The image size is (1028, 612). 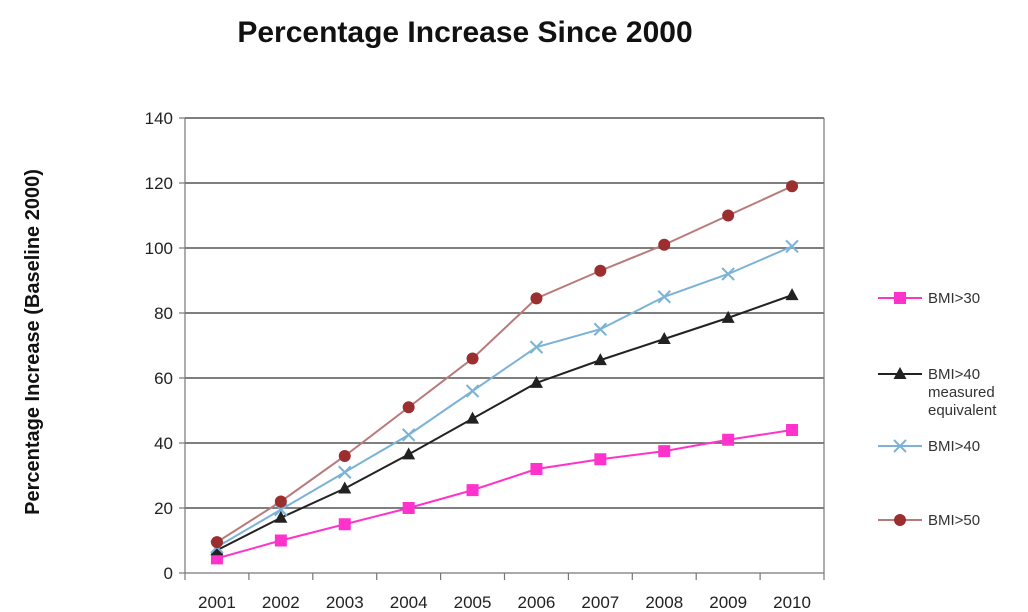 I want to click on x-tick-label: 2006, so click(x=537, y=602).